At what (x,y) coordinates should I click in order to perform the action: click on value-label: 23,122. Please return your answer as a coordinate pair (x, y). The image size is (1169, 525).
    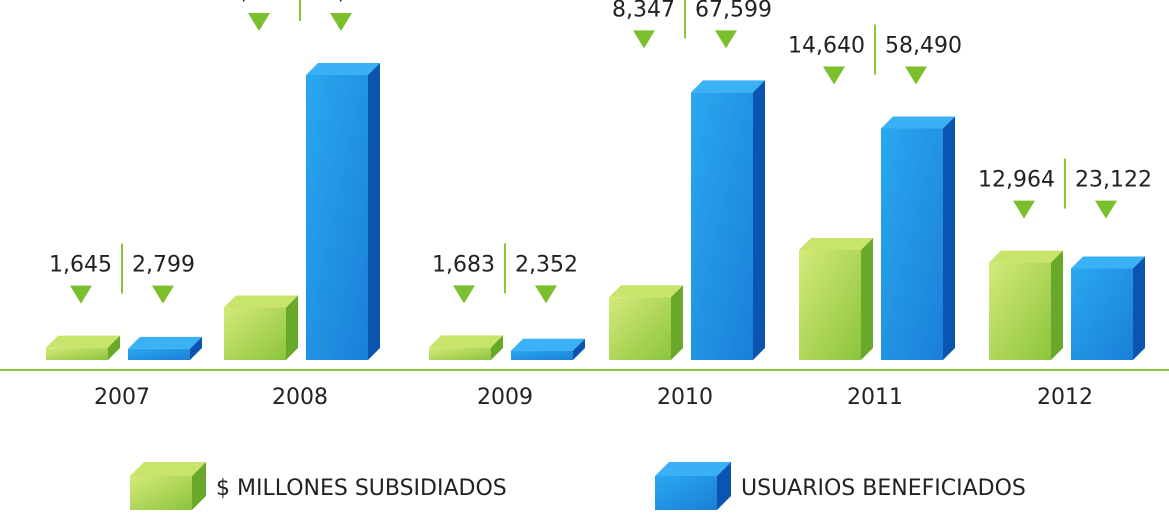
    Looking at the image, I should click on (1113, 180).